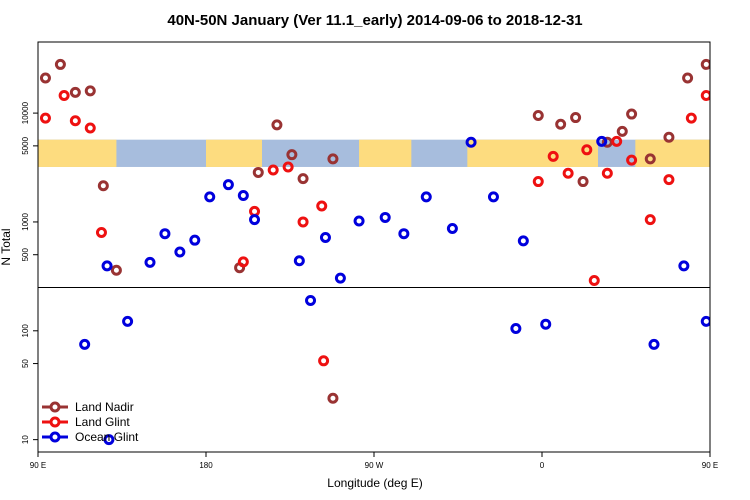  Describe the element at coordinates (55, 437) in the screenshot. I see `ocean-glint-legend-marker` at that location.